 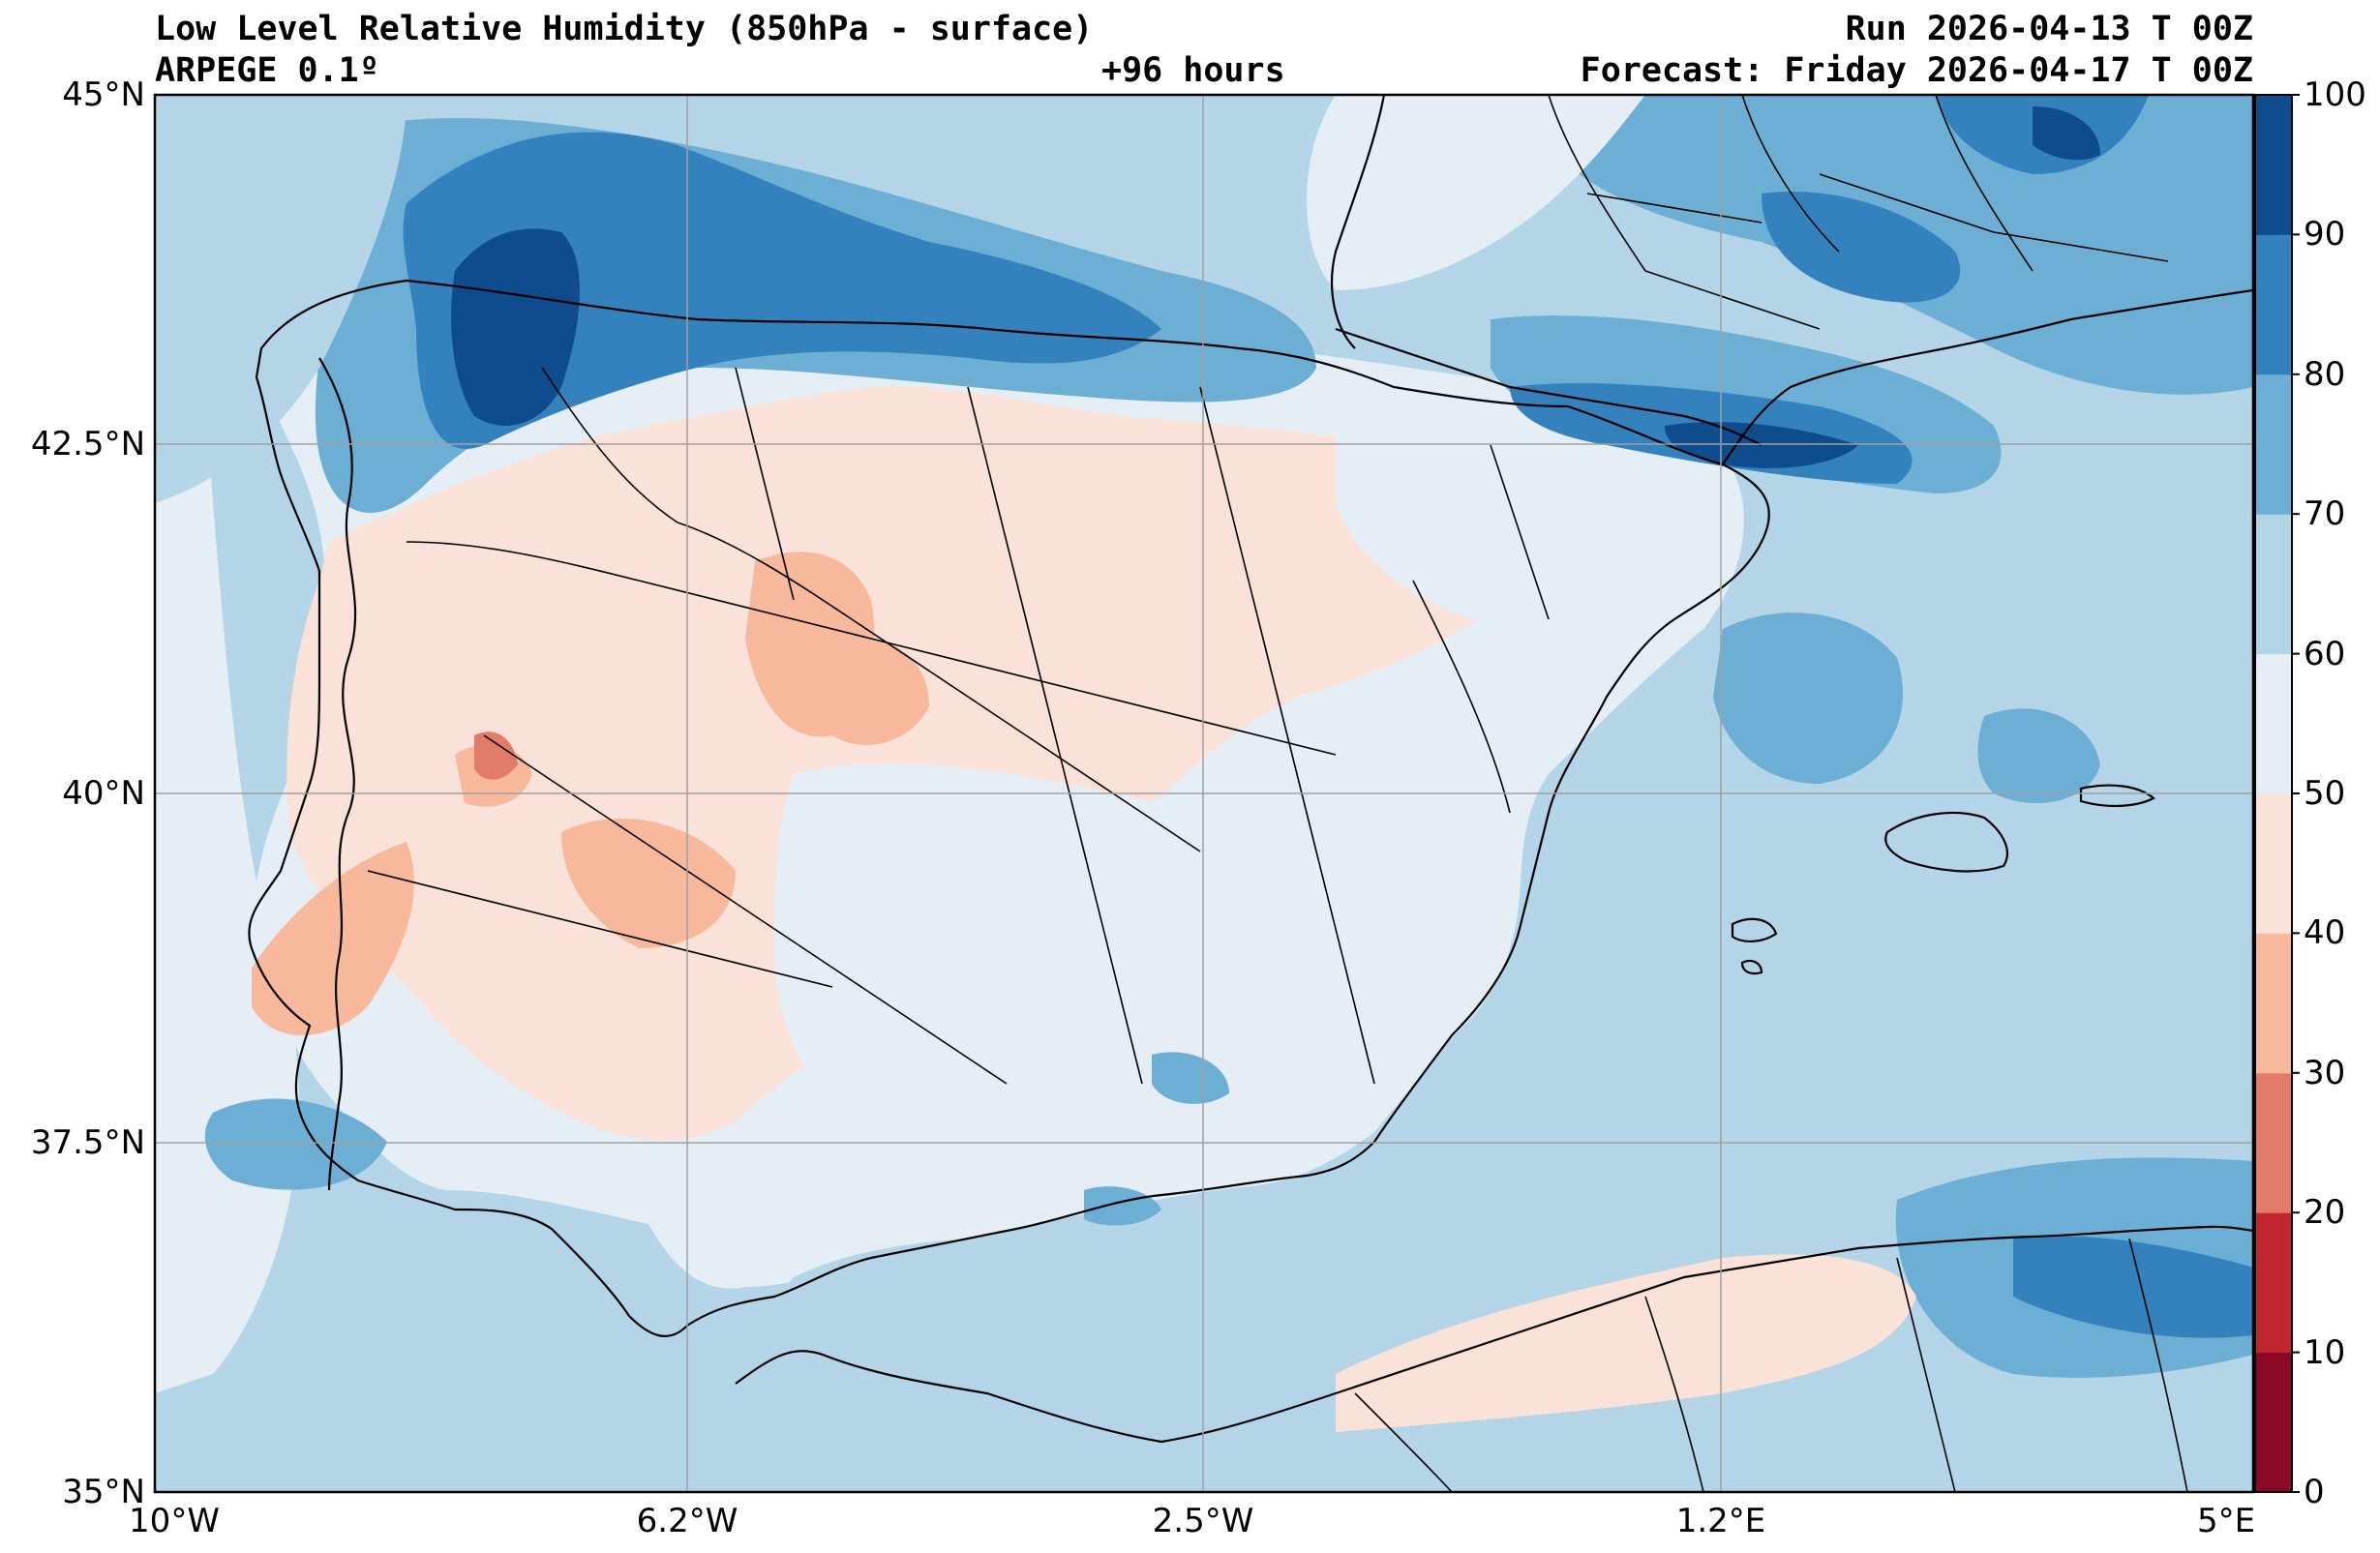 I want to click on portugal-spain-border, so click(x=338, y=774).